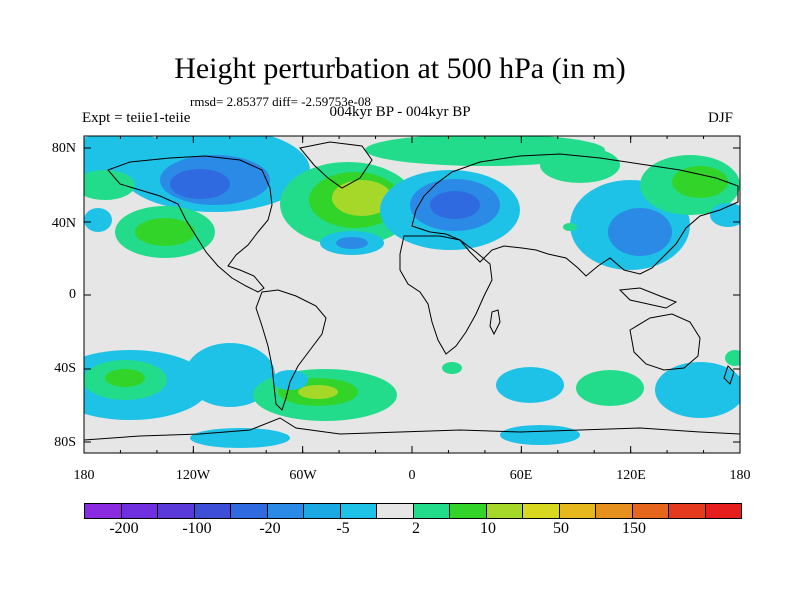 The height and width of the screenshot is (600, 800). What do you see at coordinates (729, 375) in the screenshot?
I see `coast-new-zealand` at bounding box center [729, 375].